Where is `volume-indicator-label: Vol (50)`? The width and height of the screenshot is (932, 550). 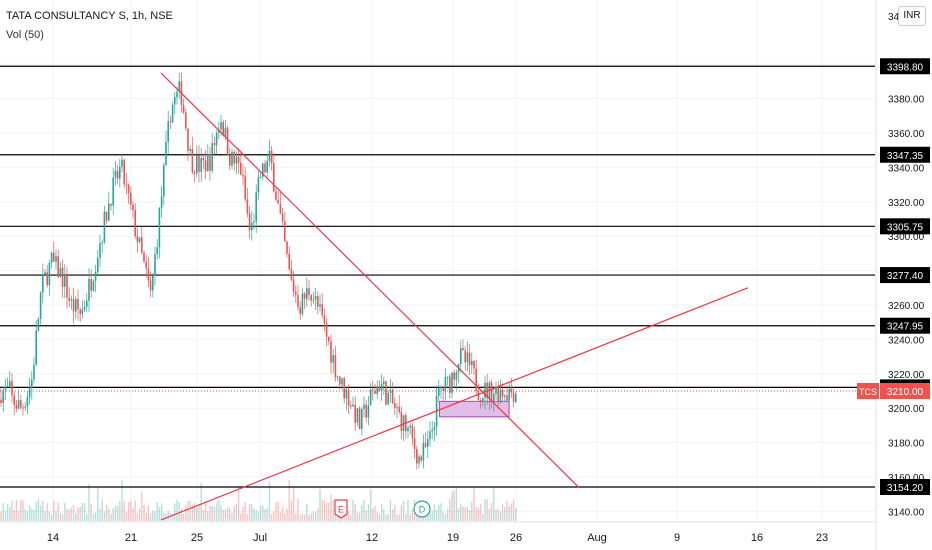 volume-indicator-label: Vol (50) is located at coordinates (25, 35).